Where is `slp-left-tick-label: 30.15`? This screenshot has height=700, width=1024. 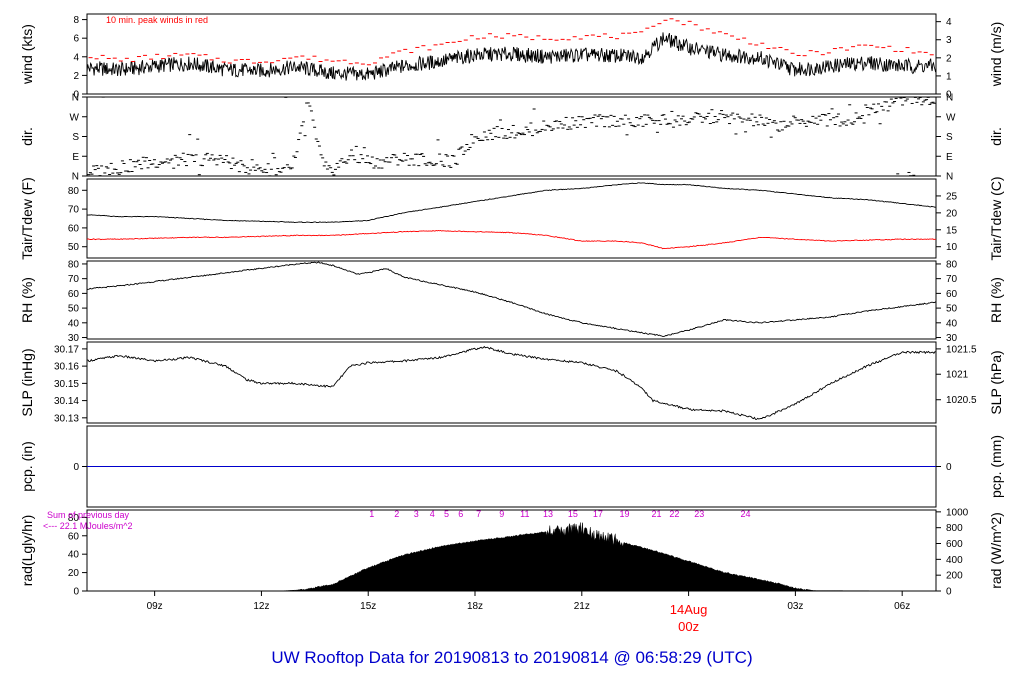 slp-left-tick-label: 30.15 is located at coordinates (66, 384).